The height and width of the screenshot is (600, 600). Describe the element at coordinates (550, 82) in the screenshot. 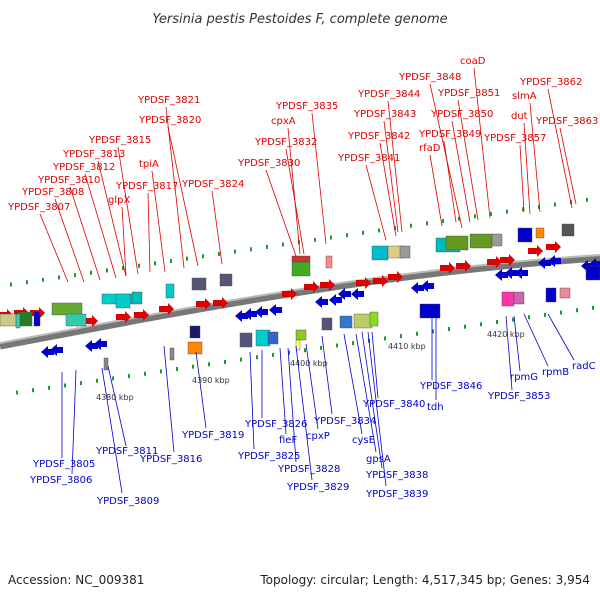

I see `gene-label: YPDSF_3862` at that location.